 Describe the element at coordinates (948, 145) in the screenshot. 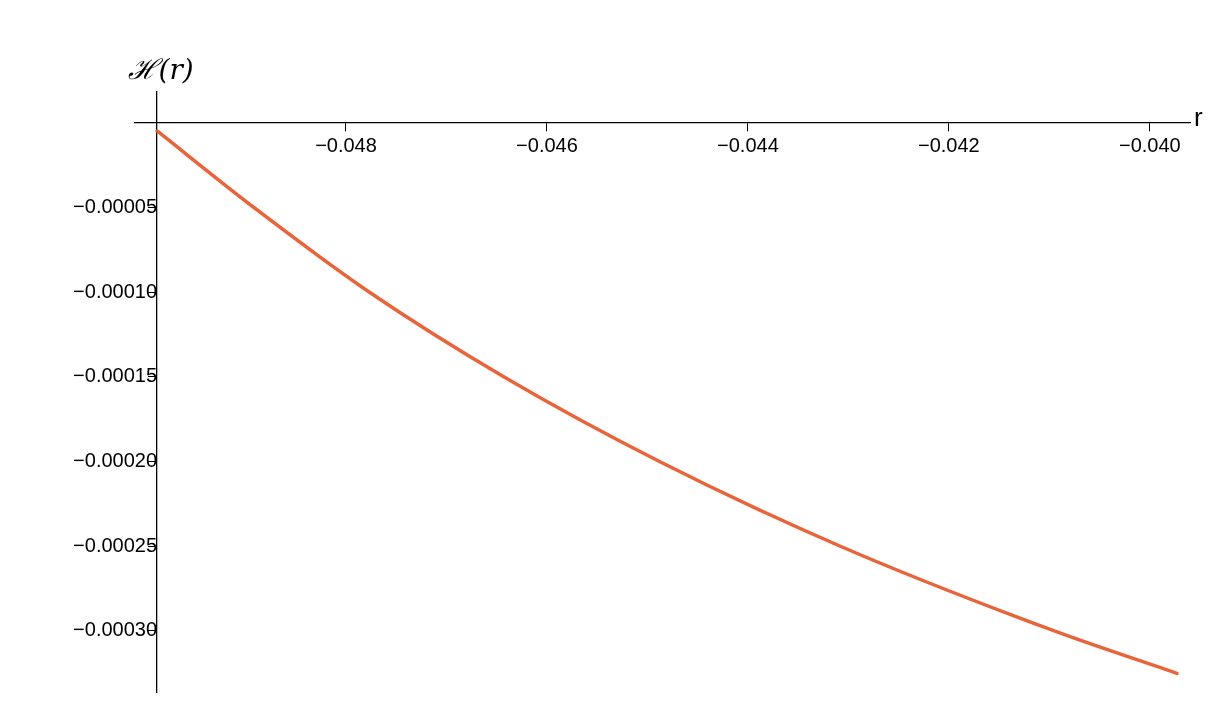

I see `x-tick-label: −0.042` at that location.